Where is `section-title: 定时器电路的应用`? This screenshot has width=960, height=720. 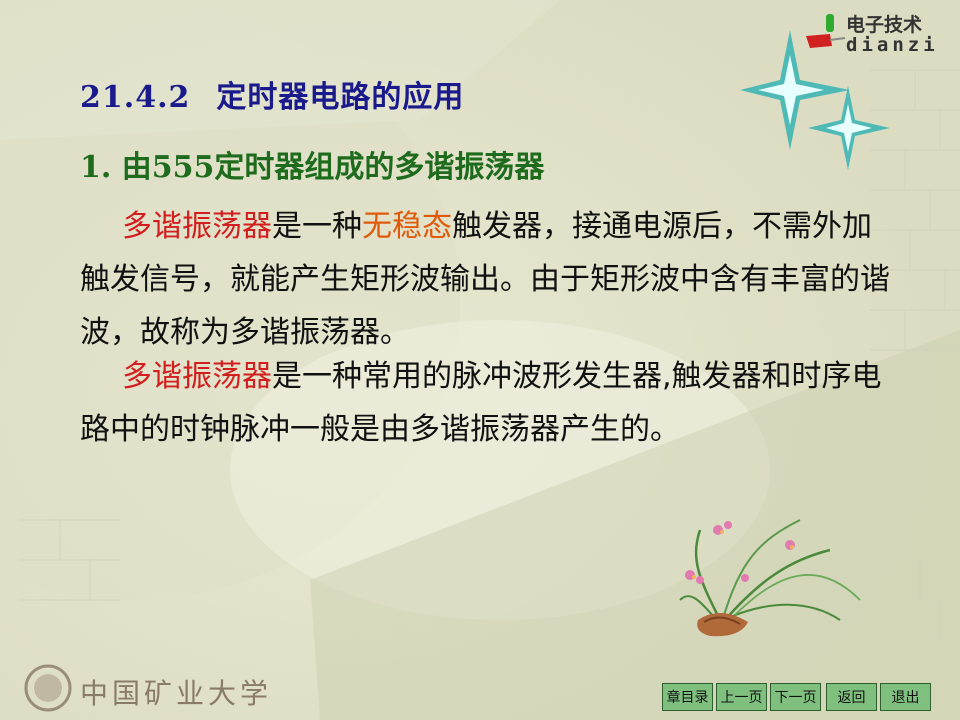
section-title: 定时器电路的应用 is located at coordinates (340, 97).